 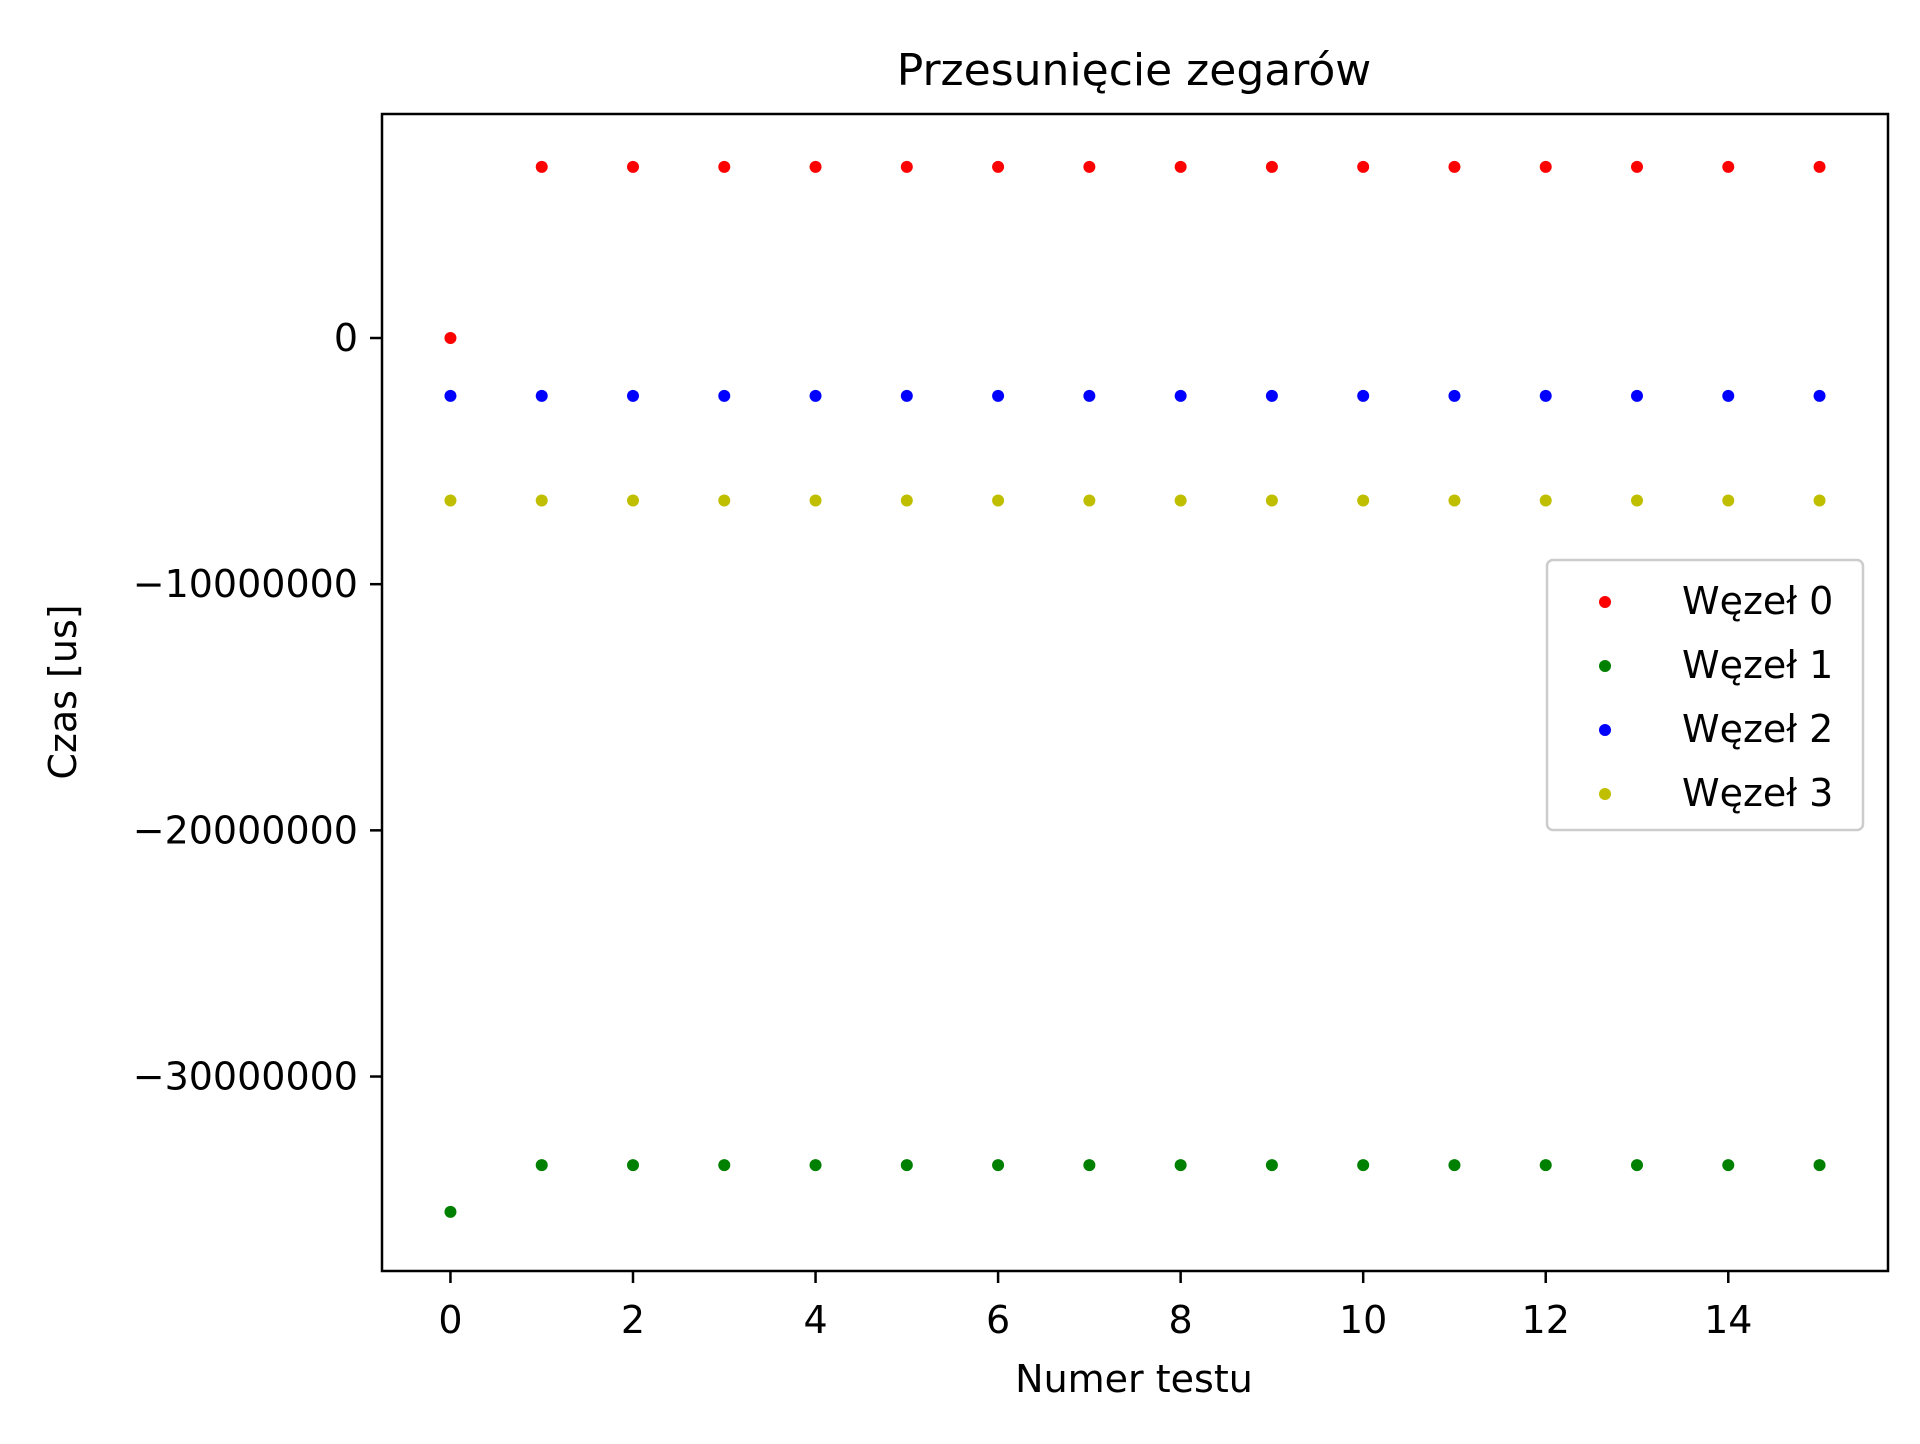 What do you see at coordinates (450, 1320) in the screenshot?
I see `x-tick-label: 0` at bounding box center [450, 1320].